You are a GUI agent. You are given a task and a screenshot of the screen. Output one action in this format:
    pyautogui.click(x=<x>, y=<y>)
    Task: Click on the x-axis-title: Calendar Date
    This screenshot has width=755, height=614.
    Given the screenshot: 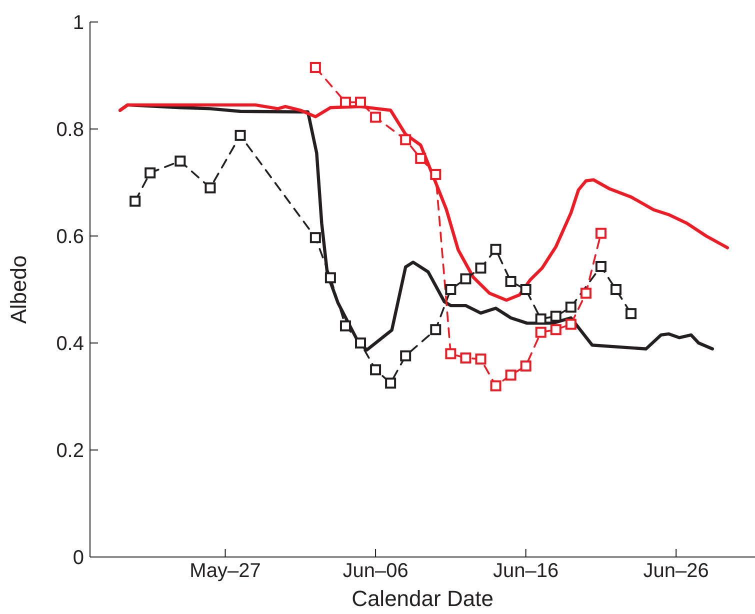 What is the action you would take?
    pyautogui.click(x=423, y=598)
    